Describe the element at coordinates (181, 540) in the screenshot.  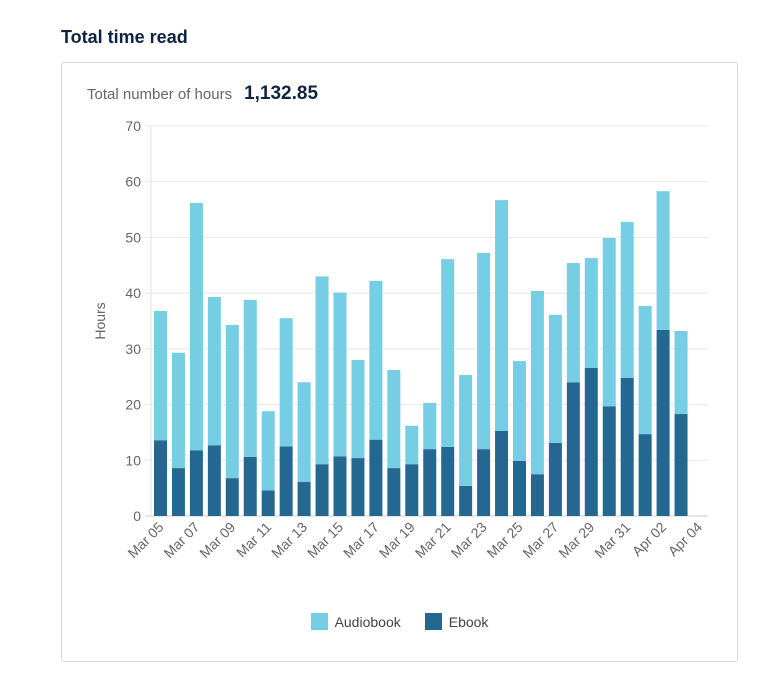
I see `x-tick-label: Mar 07` at that location.